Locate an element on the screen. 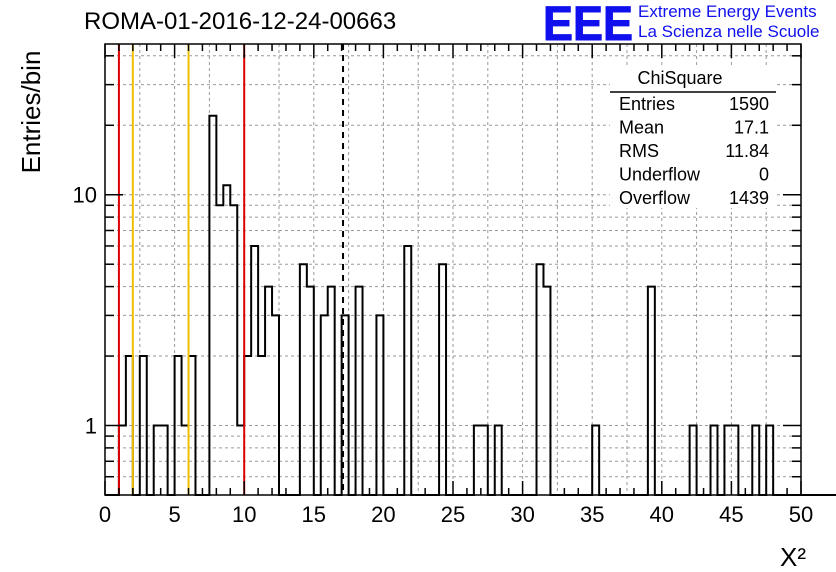 The width and height of the screenshot is (836, 572). x-tick-label: 45 is located at coordinates (731, 514).